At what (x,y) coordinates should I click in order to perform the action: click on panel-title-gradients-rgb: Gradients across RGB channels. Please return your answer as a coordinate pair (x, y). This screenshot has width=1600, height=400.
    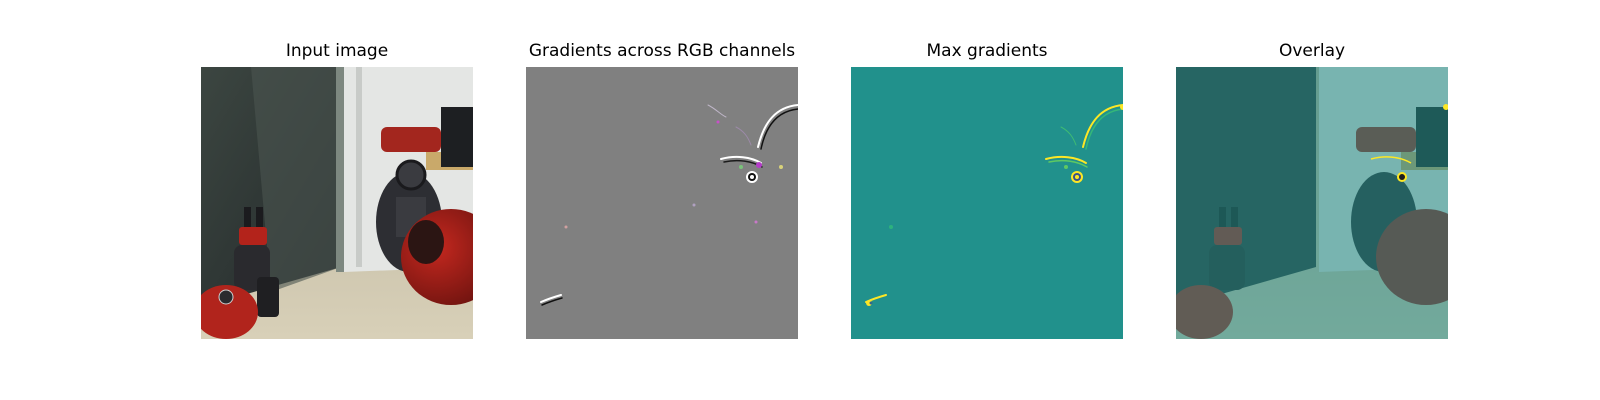
    Looking at the image, I should click on (662, 51).